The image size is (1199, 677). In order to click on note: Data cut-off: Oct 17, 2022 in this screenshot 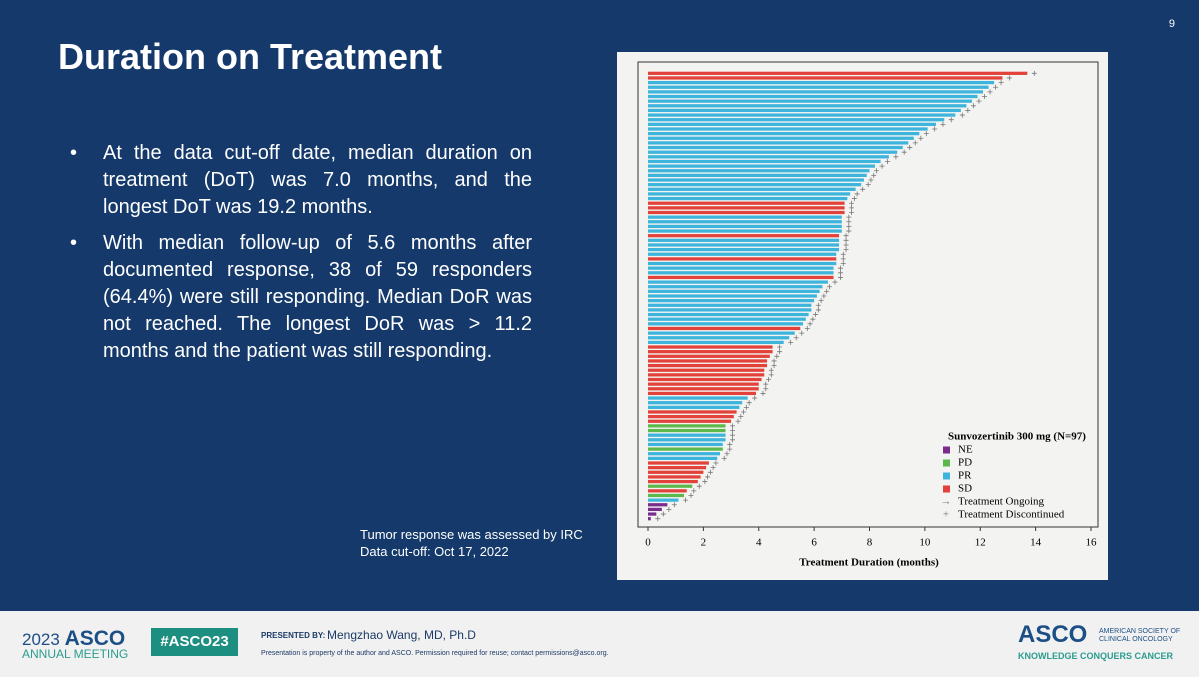, I will do `click(434, 551)`.